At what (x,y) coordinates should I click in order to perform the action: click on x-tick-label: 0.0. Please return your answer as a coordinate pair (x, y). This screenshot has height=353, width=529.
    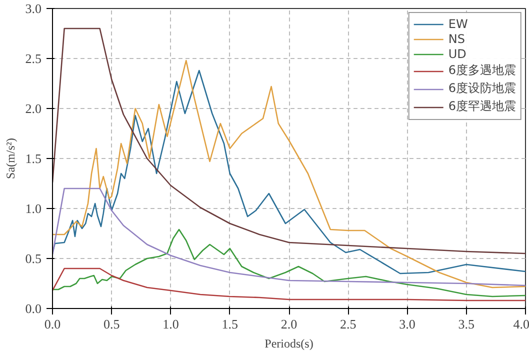
    Looking at the image, I should click on (52, 324).